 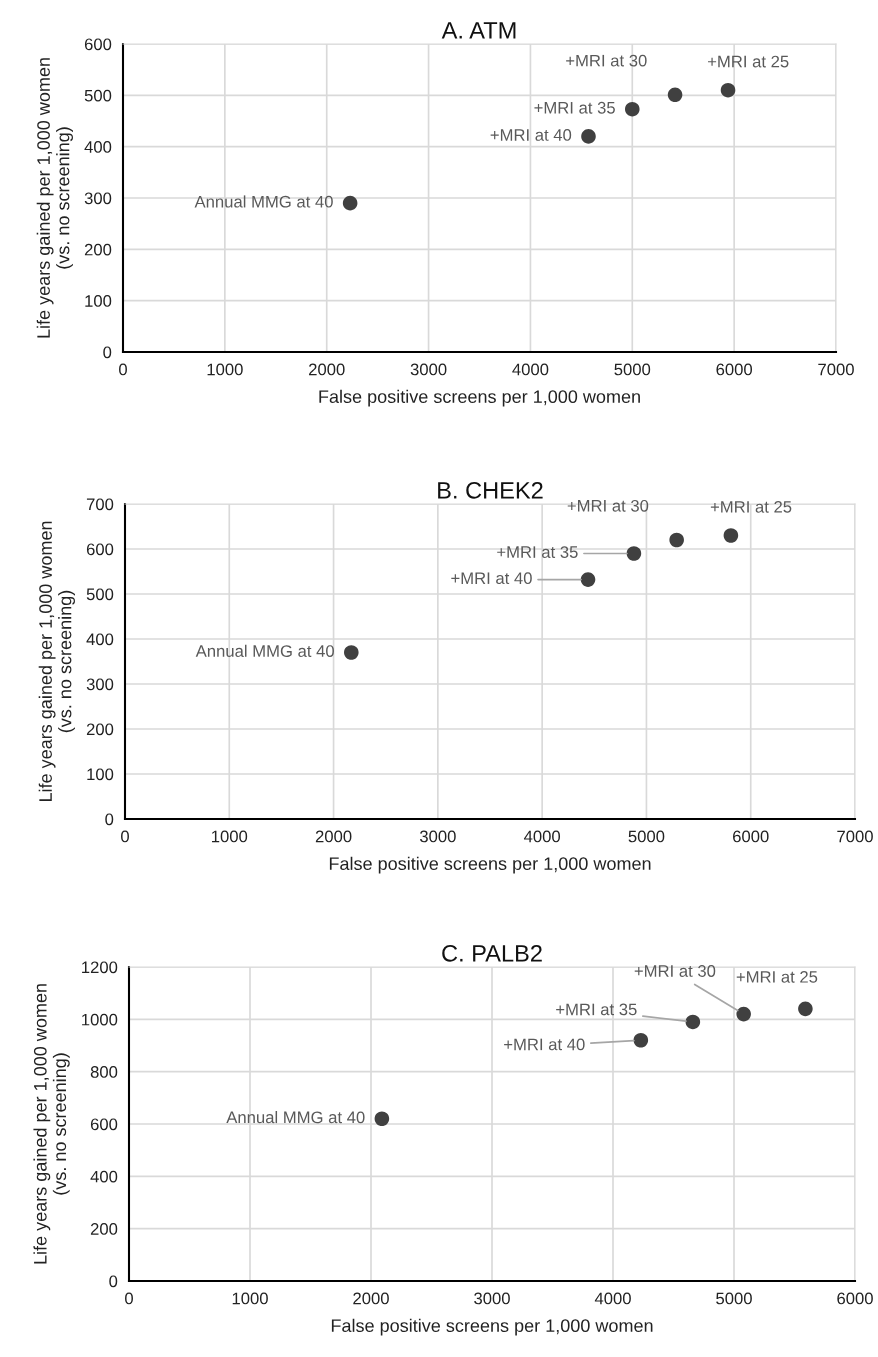 What do you see at coordinates (100, 504) in the screenshot?
I see `y-tick-label: 700` at bounding box center [100, 504].